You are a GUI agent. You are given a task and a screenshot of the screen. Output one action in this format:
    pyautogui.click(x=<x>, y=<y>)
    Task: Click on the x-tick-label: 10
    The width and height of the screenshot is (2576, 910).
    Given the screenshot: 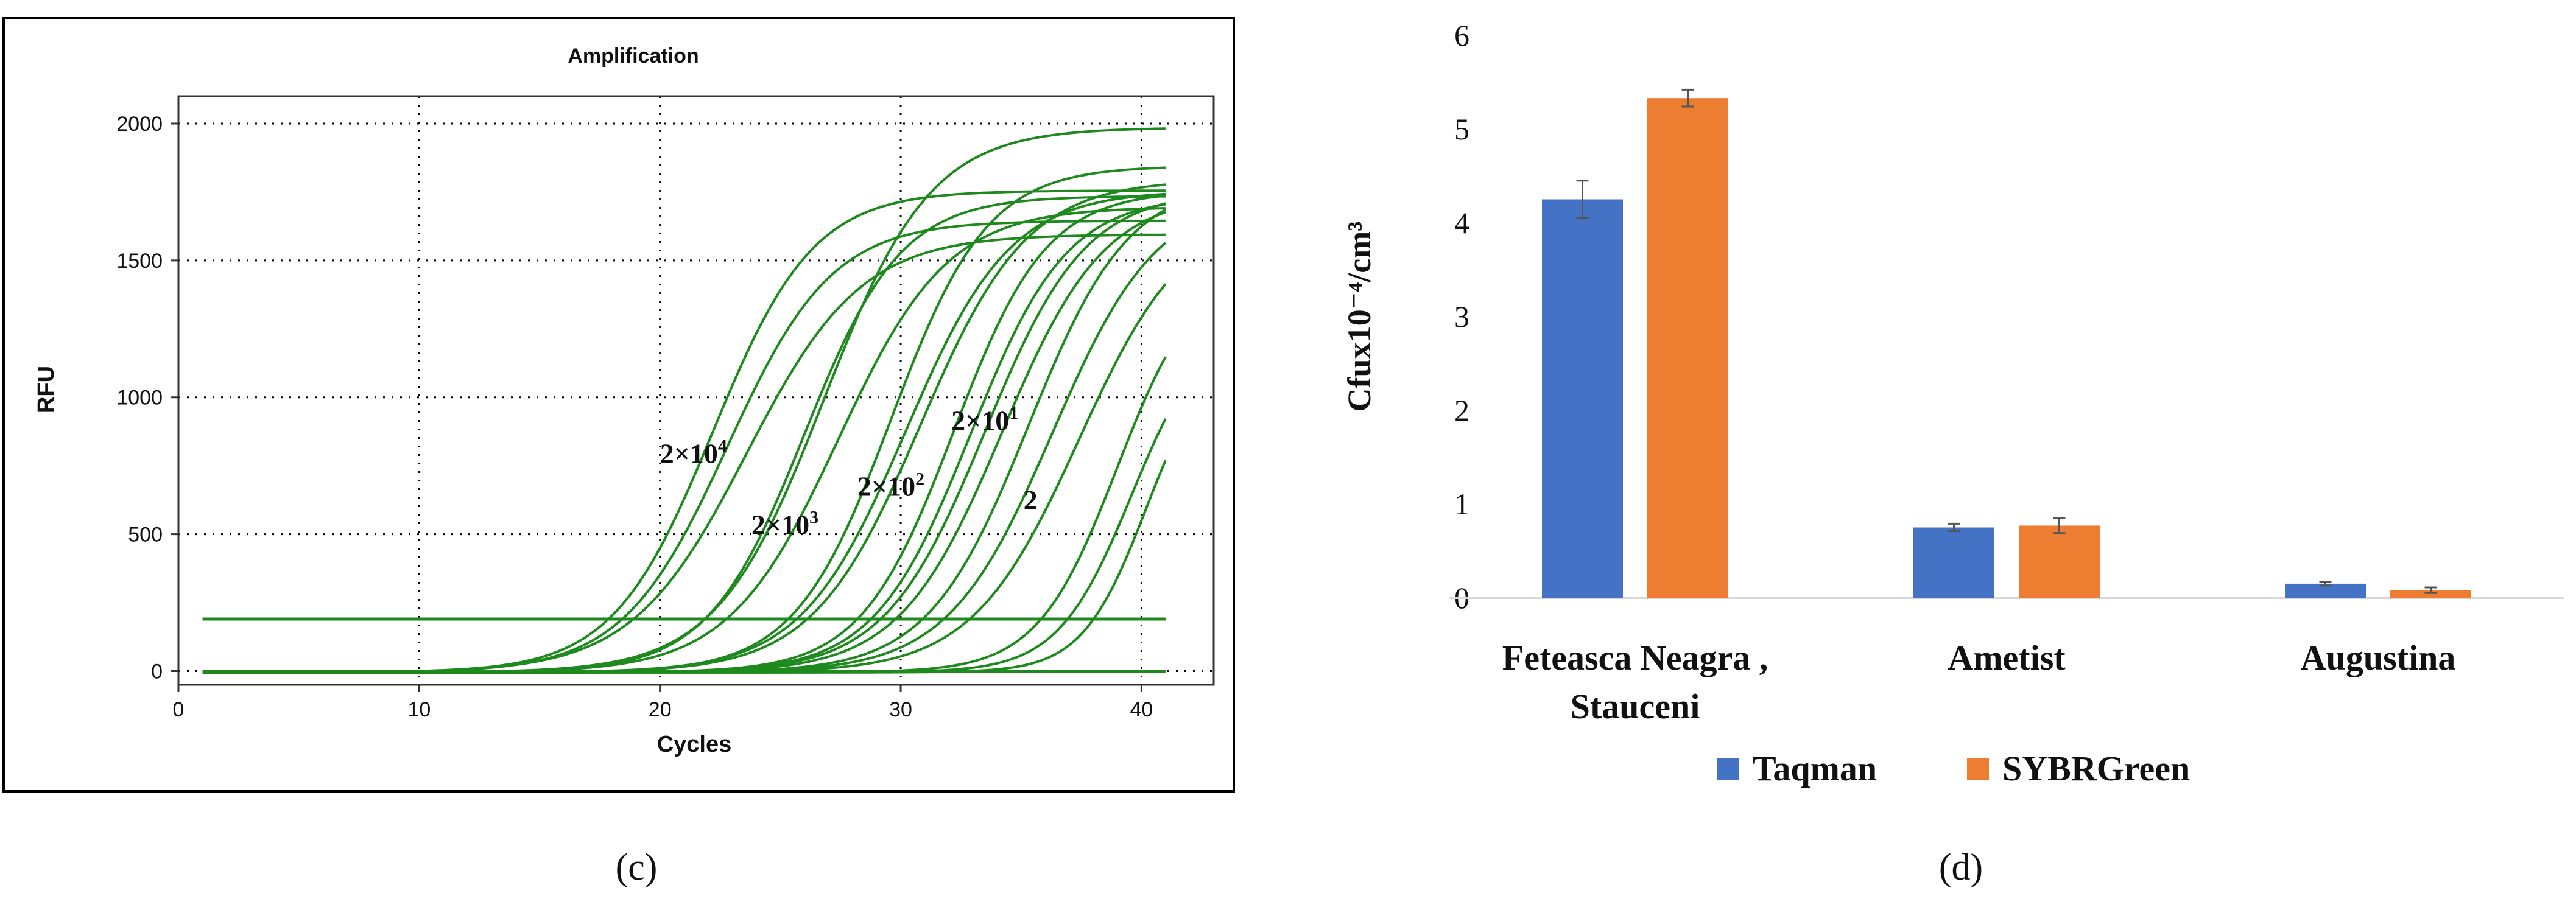 What is the action you would take?
    pyautogui.click(x=419, y=710)
    